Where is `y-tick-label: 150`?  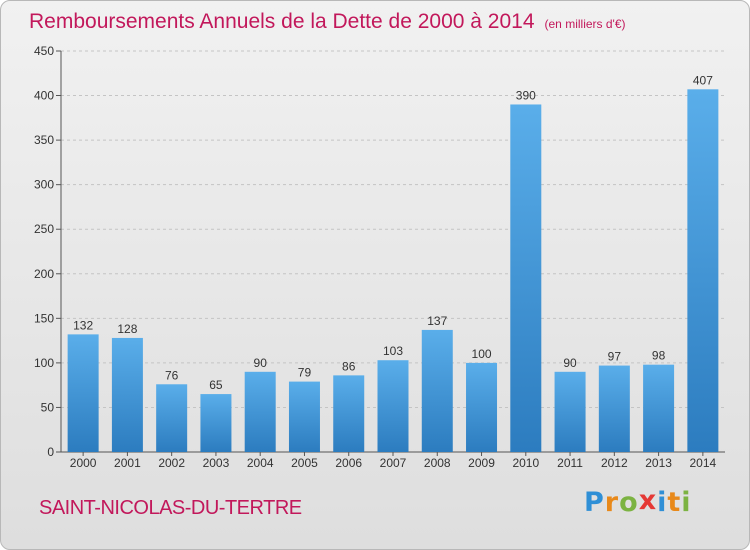
y-tick-label: 150 is located at coordinates (44, 318).